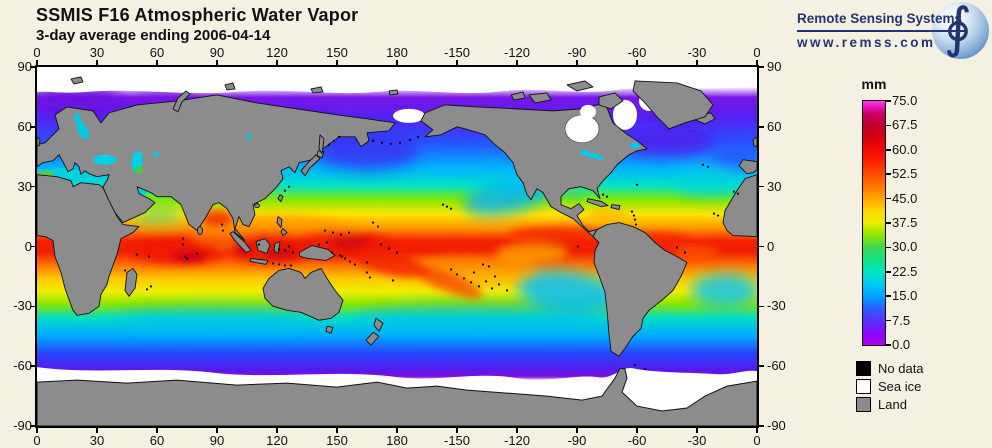 The height and width of the screenshot is (448, 992). I want to click on lon-axis-label: -30, so click(697, 52).